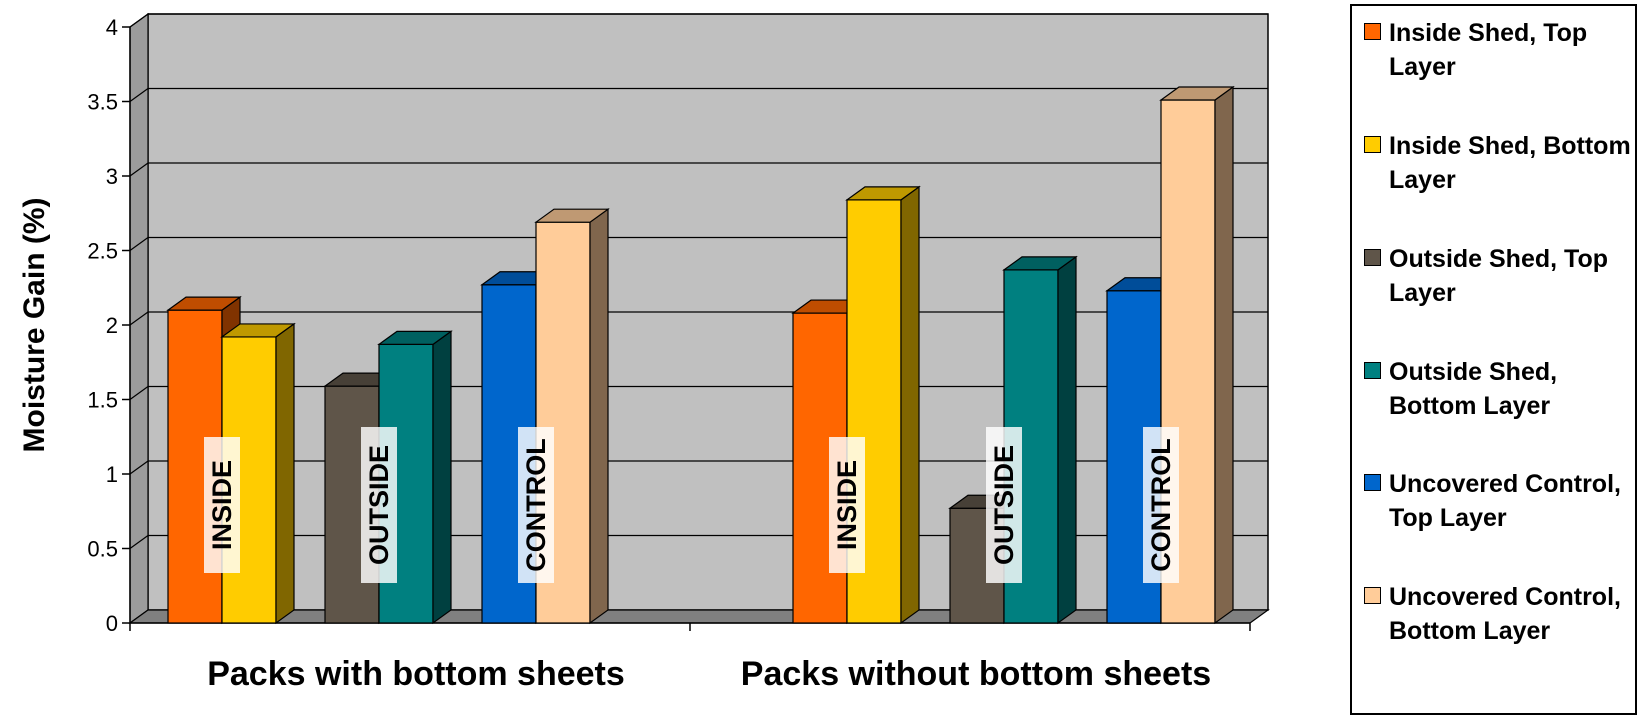 This screenshot has width=1641, height=721. What do you see at coordinates (112, 325) in the screenshot?
I see `y-tick-label: 2` at bounding box center [112, 325].